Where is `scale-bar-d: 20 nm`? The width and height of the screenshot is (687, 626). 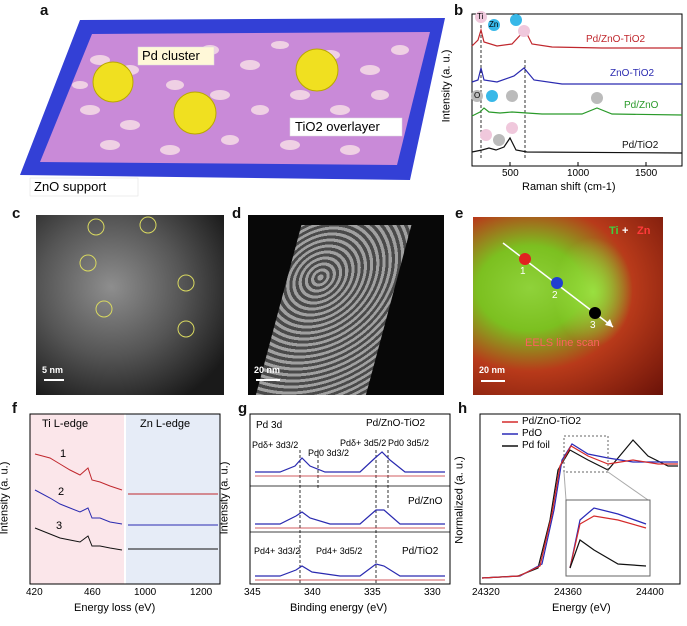
scale-bar-d: 20 nm is located at coordinates (267, 370).